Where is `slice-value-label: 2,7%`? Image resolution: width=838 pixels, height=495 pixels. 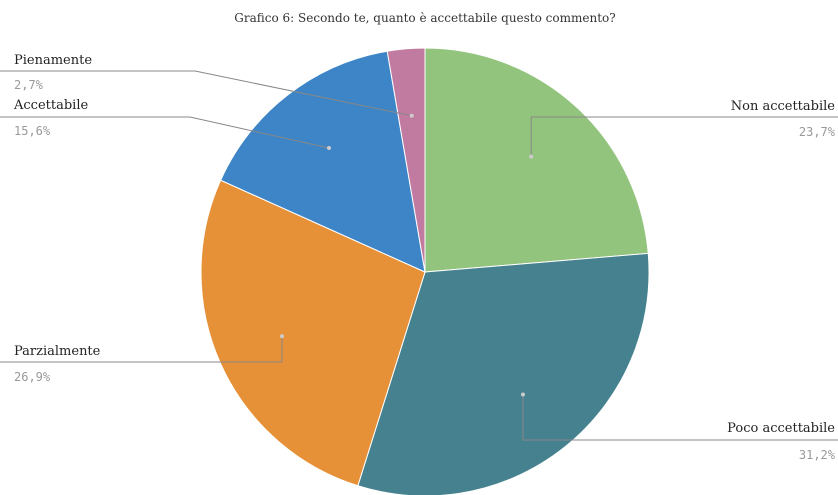 slice-value-label: 2,7% is located at coordinates (29, 85).